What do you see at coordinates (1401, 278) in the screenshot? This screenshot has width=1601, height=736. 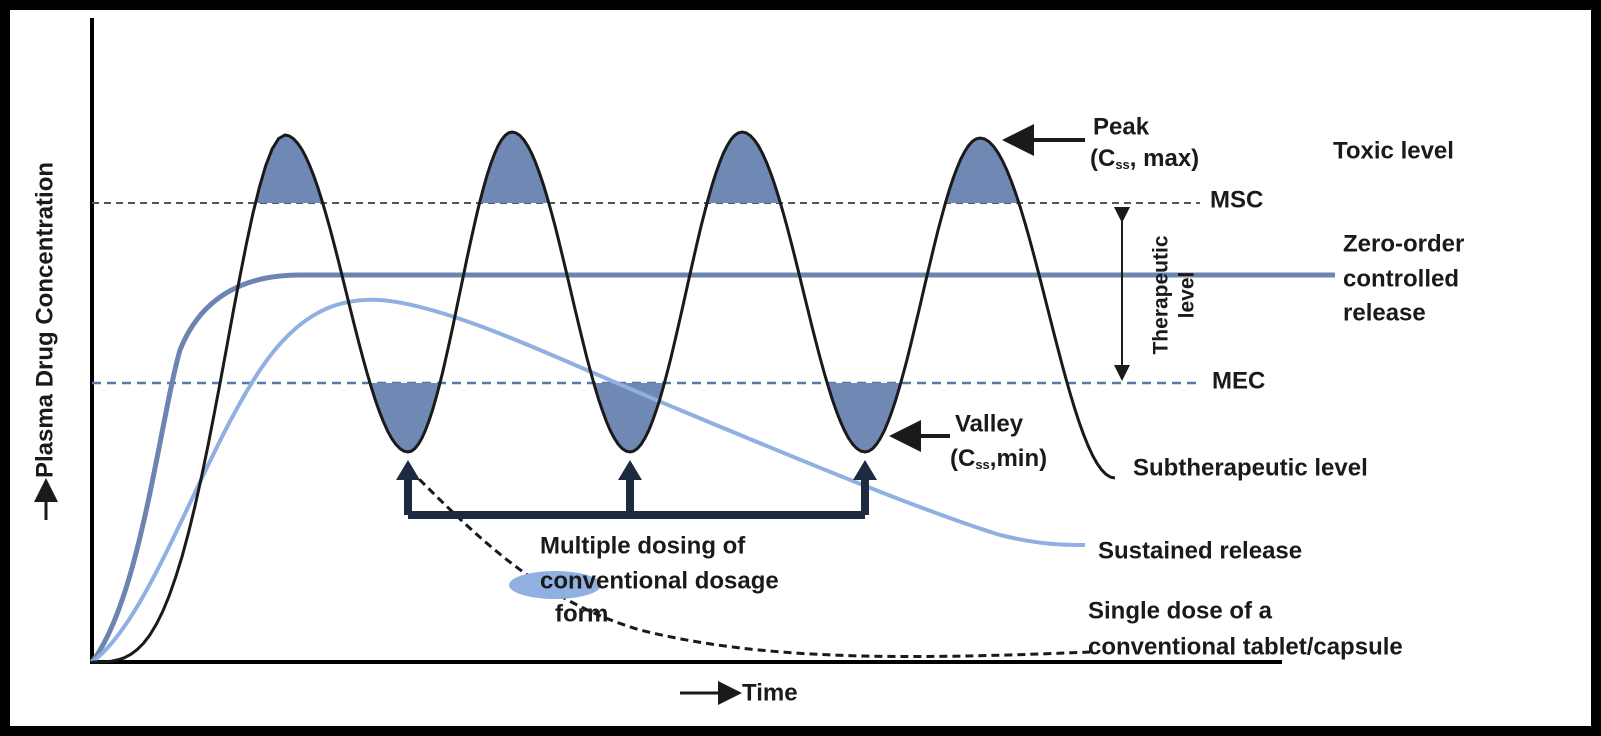 I see `zero-order-label: controlled` at bounding box center [1401, 278].